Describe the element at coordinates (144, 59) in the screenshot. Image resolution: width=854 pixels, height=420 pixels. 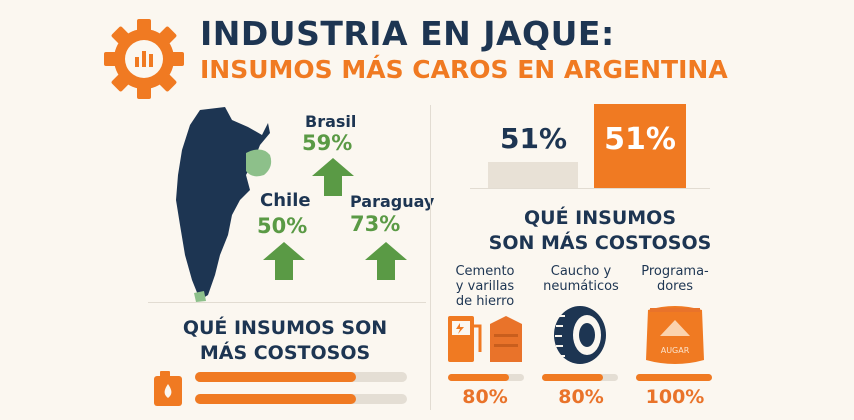
I see `gear-logo-icon` at that location.